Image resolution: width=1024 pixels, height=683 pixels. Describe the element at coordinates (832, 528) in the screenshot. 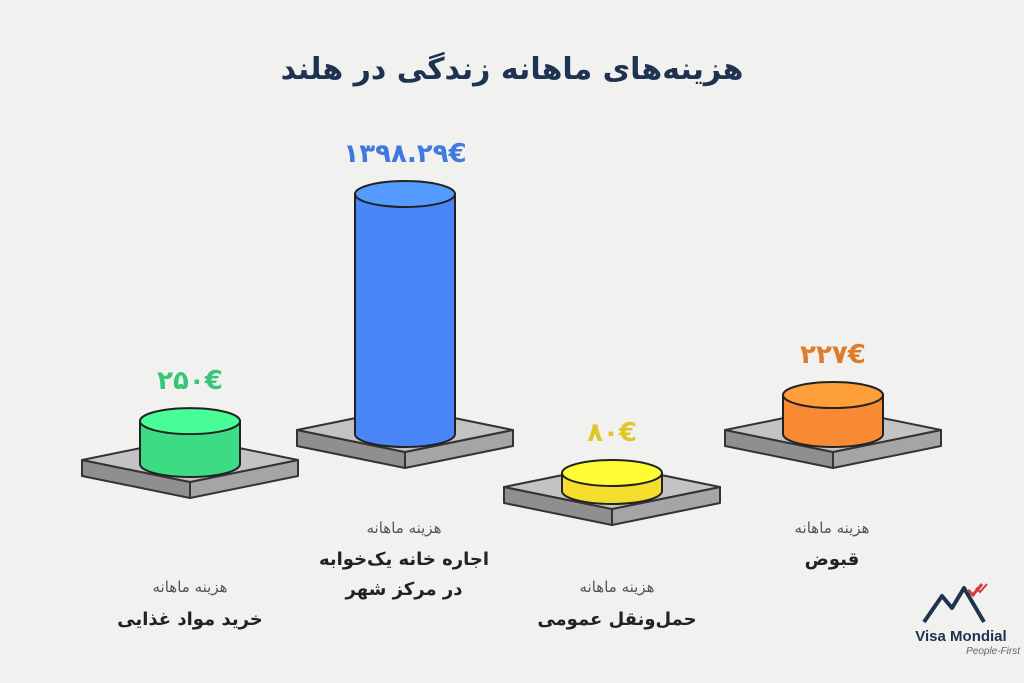

I see `category-sublabel-utilities: هزینه ماهانه` at that location.